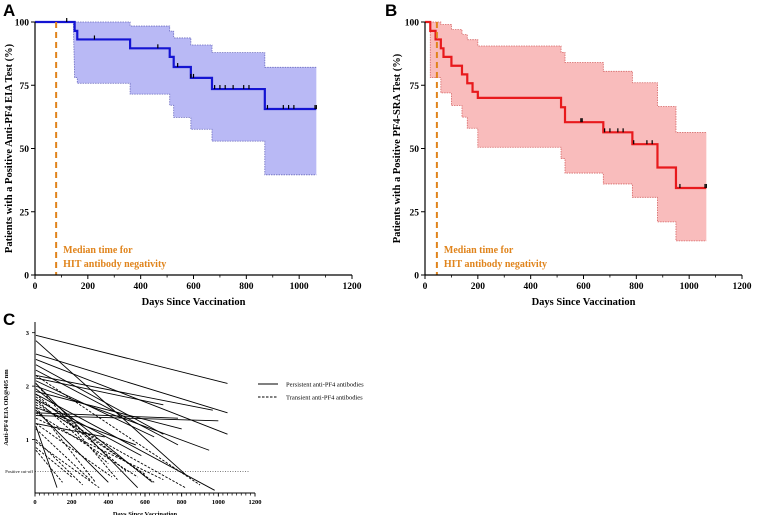 Image resolution: width=757 pixels, height=515 pixels. Describe the element at coordinates (9, 10) in the screenshot. I see `panel-a-letter: A` at that location.